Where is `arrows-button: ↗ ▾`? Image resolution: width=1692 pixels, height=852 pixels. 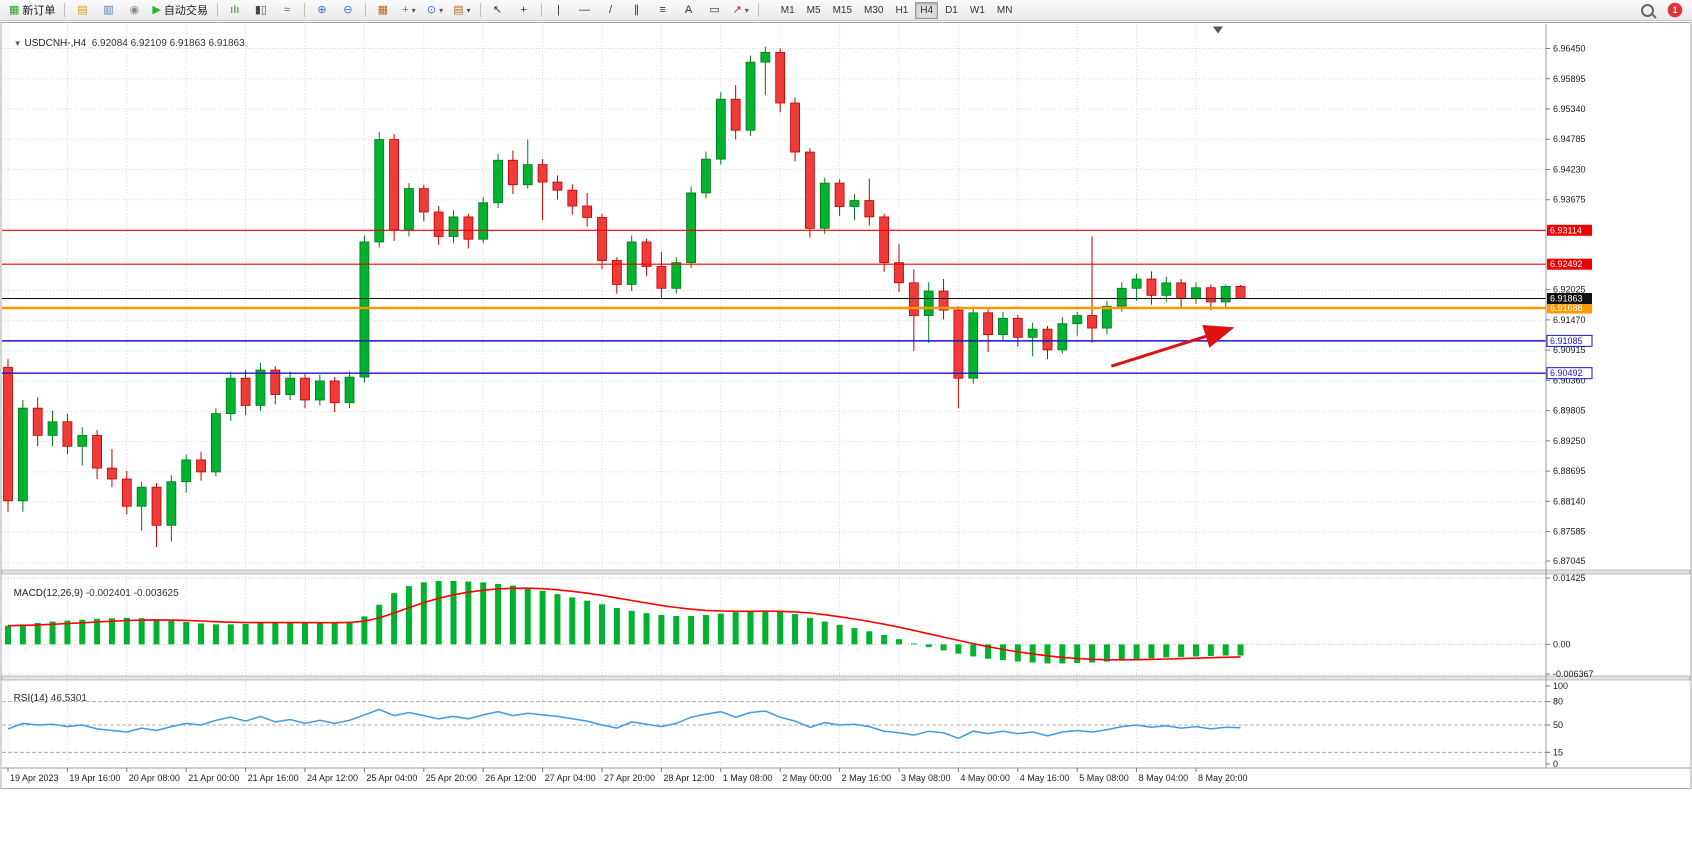 arrows-button: ↗ ▾ is located at coordinates (741, 10).